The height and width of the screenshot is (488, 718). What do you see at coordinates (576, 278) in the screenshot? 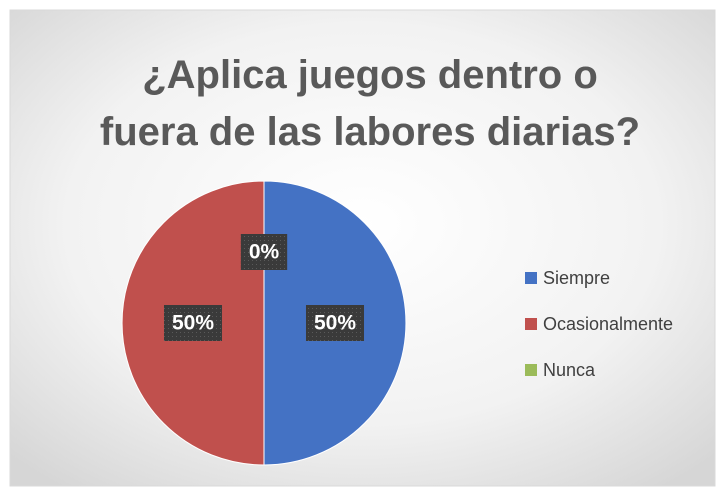
I see `legend-label: Siempre` at bounding box center [576, 278].